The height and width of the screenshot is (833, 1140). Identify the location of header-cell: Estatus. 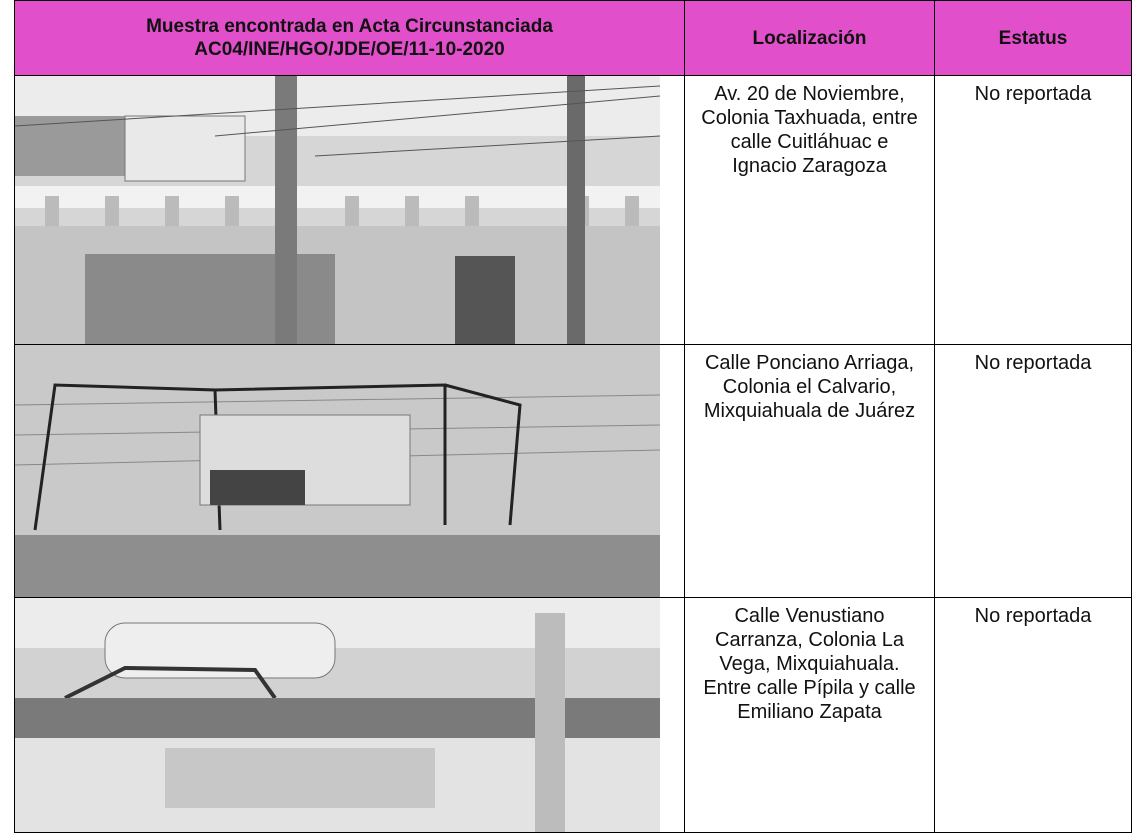
(1033, 38).